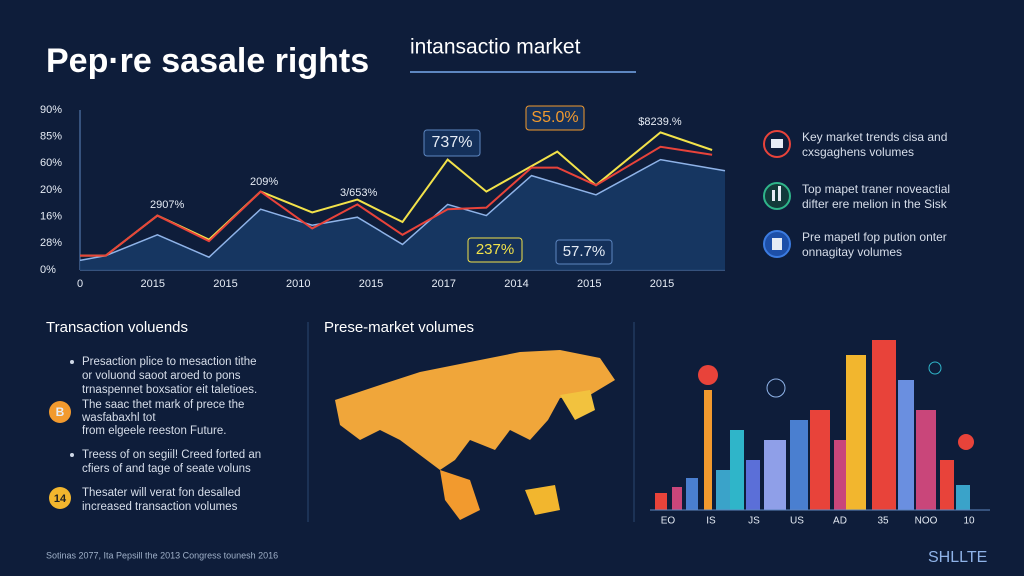  I want to click on tower, so click(708, 450).